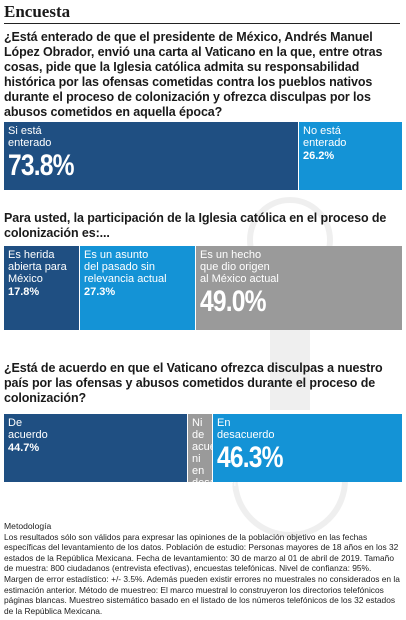  Describe the element at coordinates (100, 292) in the screenshot. I see `segment-value: 27.3%` at that location.